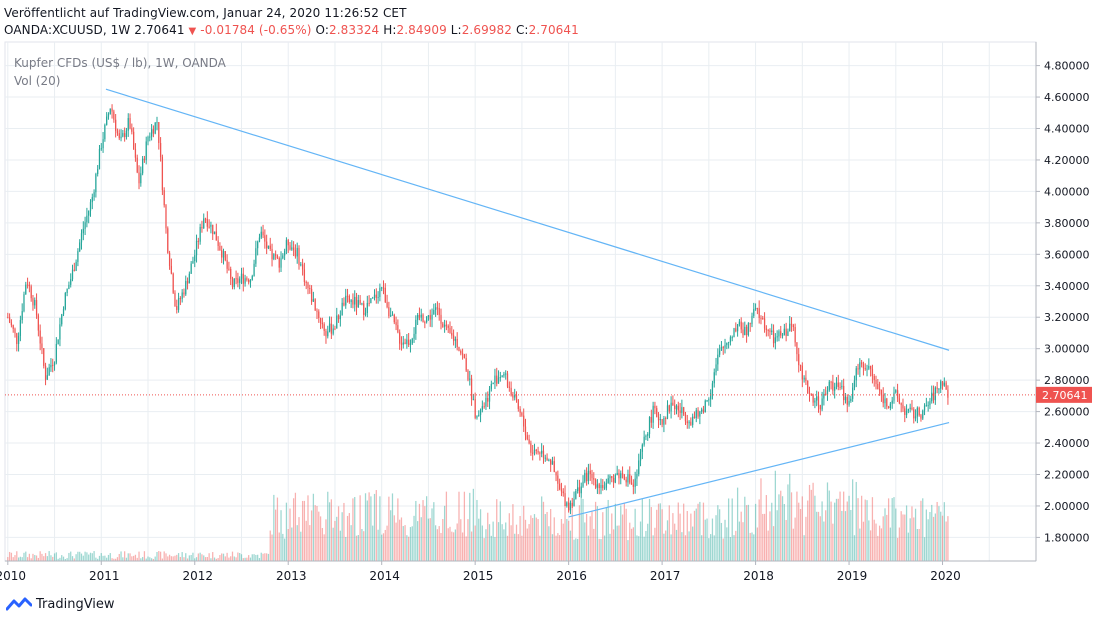 The width and height of the screenshot is (1100, 624). Describe the element at coordinates (13, 576) in the screenshot. I see `time-tick-label: 2010` at that location.